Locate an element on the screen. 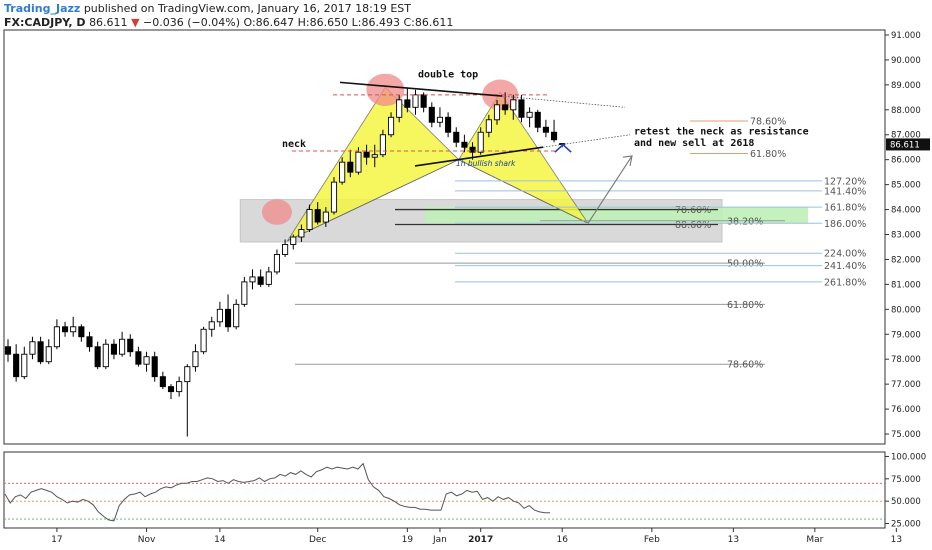 The image size is (932, 550). fib-level-label: 127.20% is located at coordinates (845, 181).